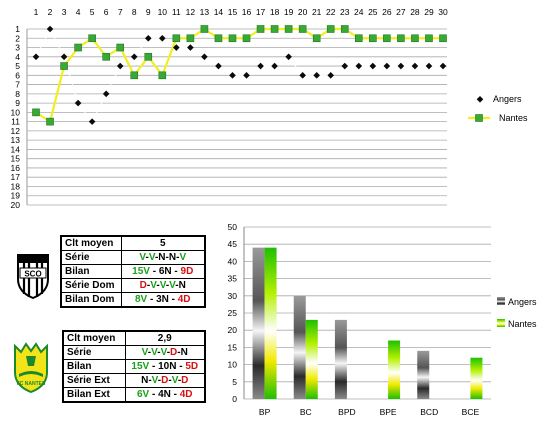 The width and height of the screenshot is (550, 421). What do you see at coordinates (16, 186) in the screenshot?
I see `rank-y-tick-label: 18` at bounding box center [16, 186].